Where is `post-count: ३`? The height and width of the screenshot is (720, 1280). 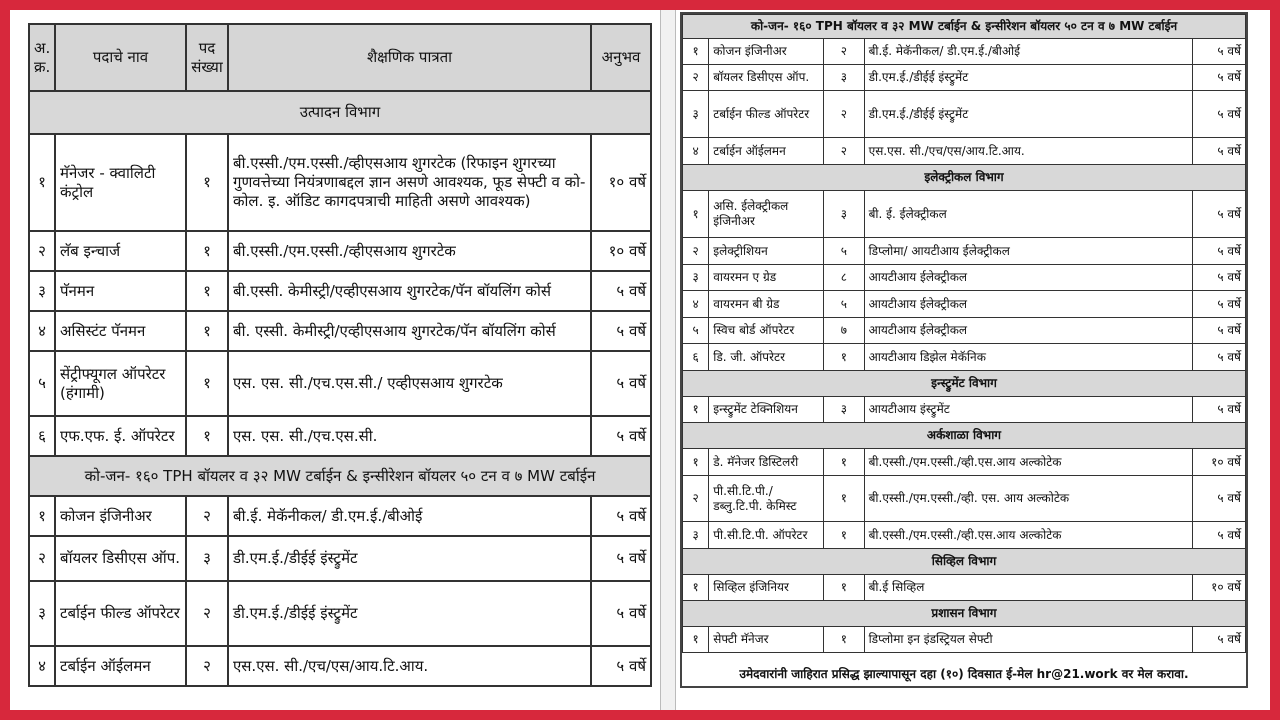
post-count: ३ is located at coordinates (844, 77).